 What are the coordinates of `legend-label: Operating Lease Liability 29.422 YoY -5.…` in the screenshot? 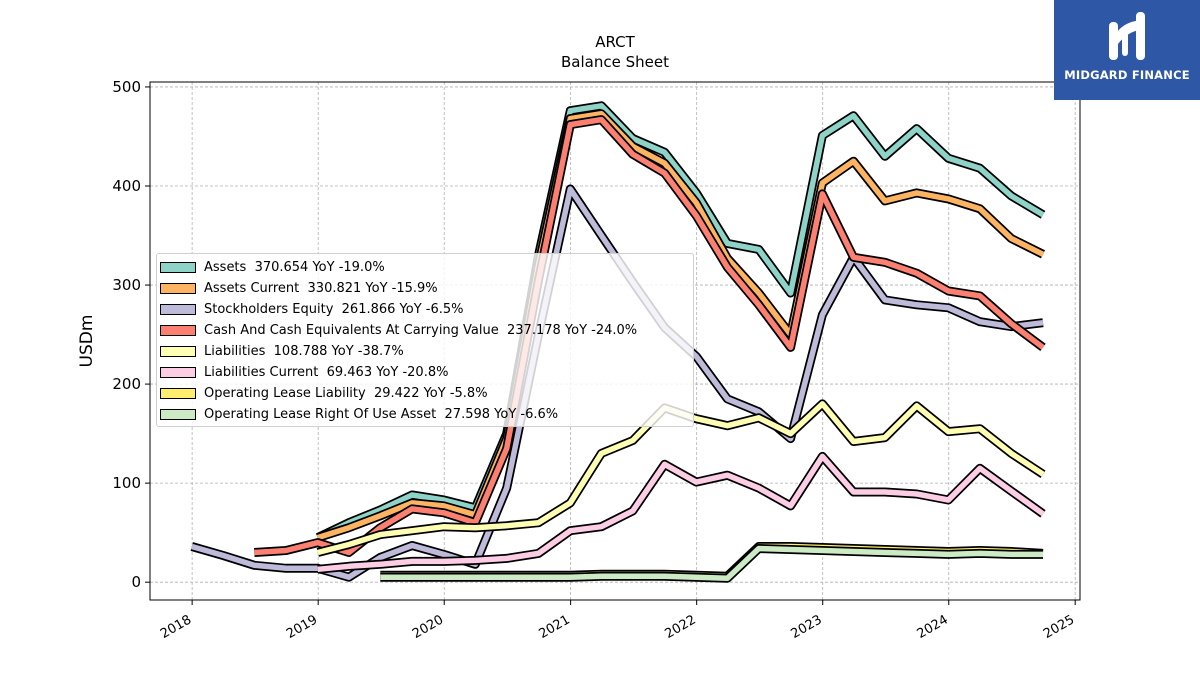 It's located at (346, 393).